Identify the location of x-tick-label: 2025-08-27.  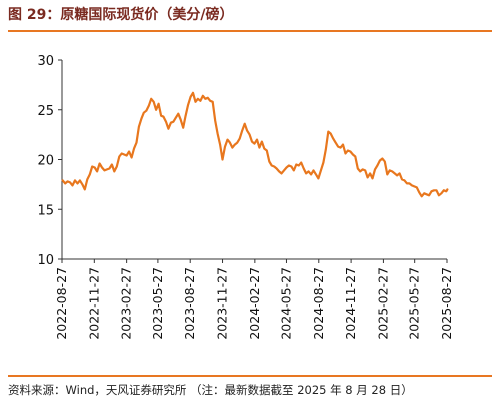
(446, 303).